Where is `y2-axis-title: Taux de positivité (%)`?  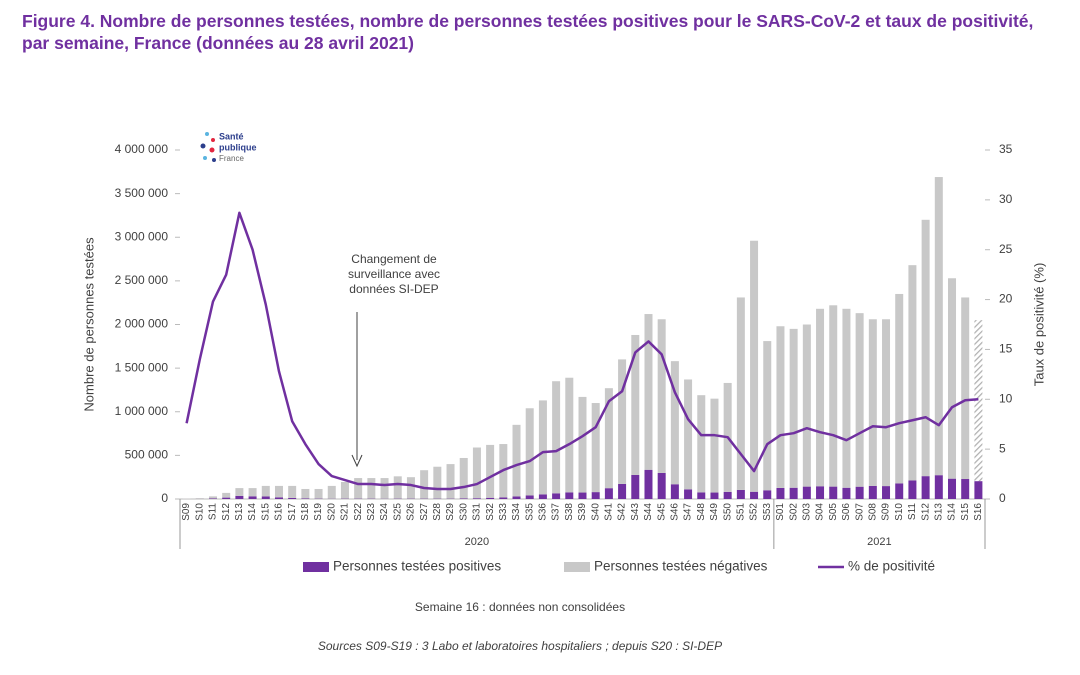 y2-axis-title: Taux de positivité (%) is located at coordinates (1038, 325).